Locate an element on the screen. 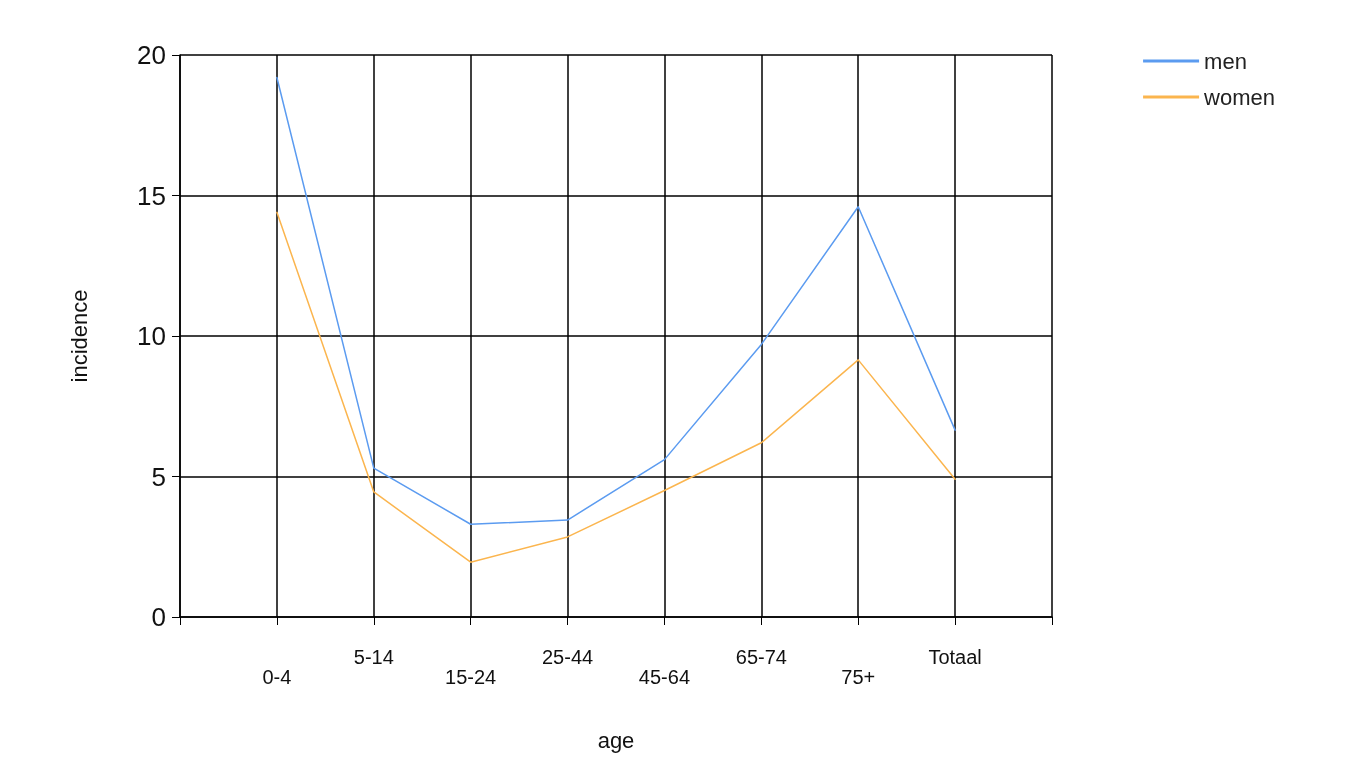  y-tick-label: 0 is located at coordinates (158, 617).